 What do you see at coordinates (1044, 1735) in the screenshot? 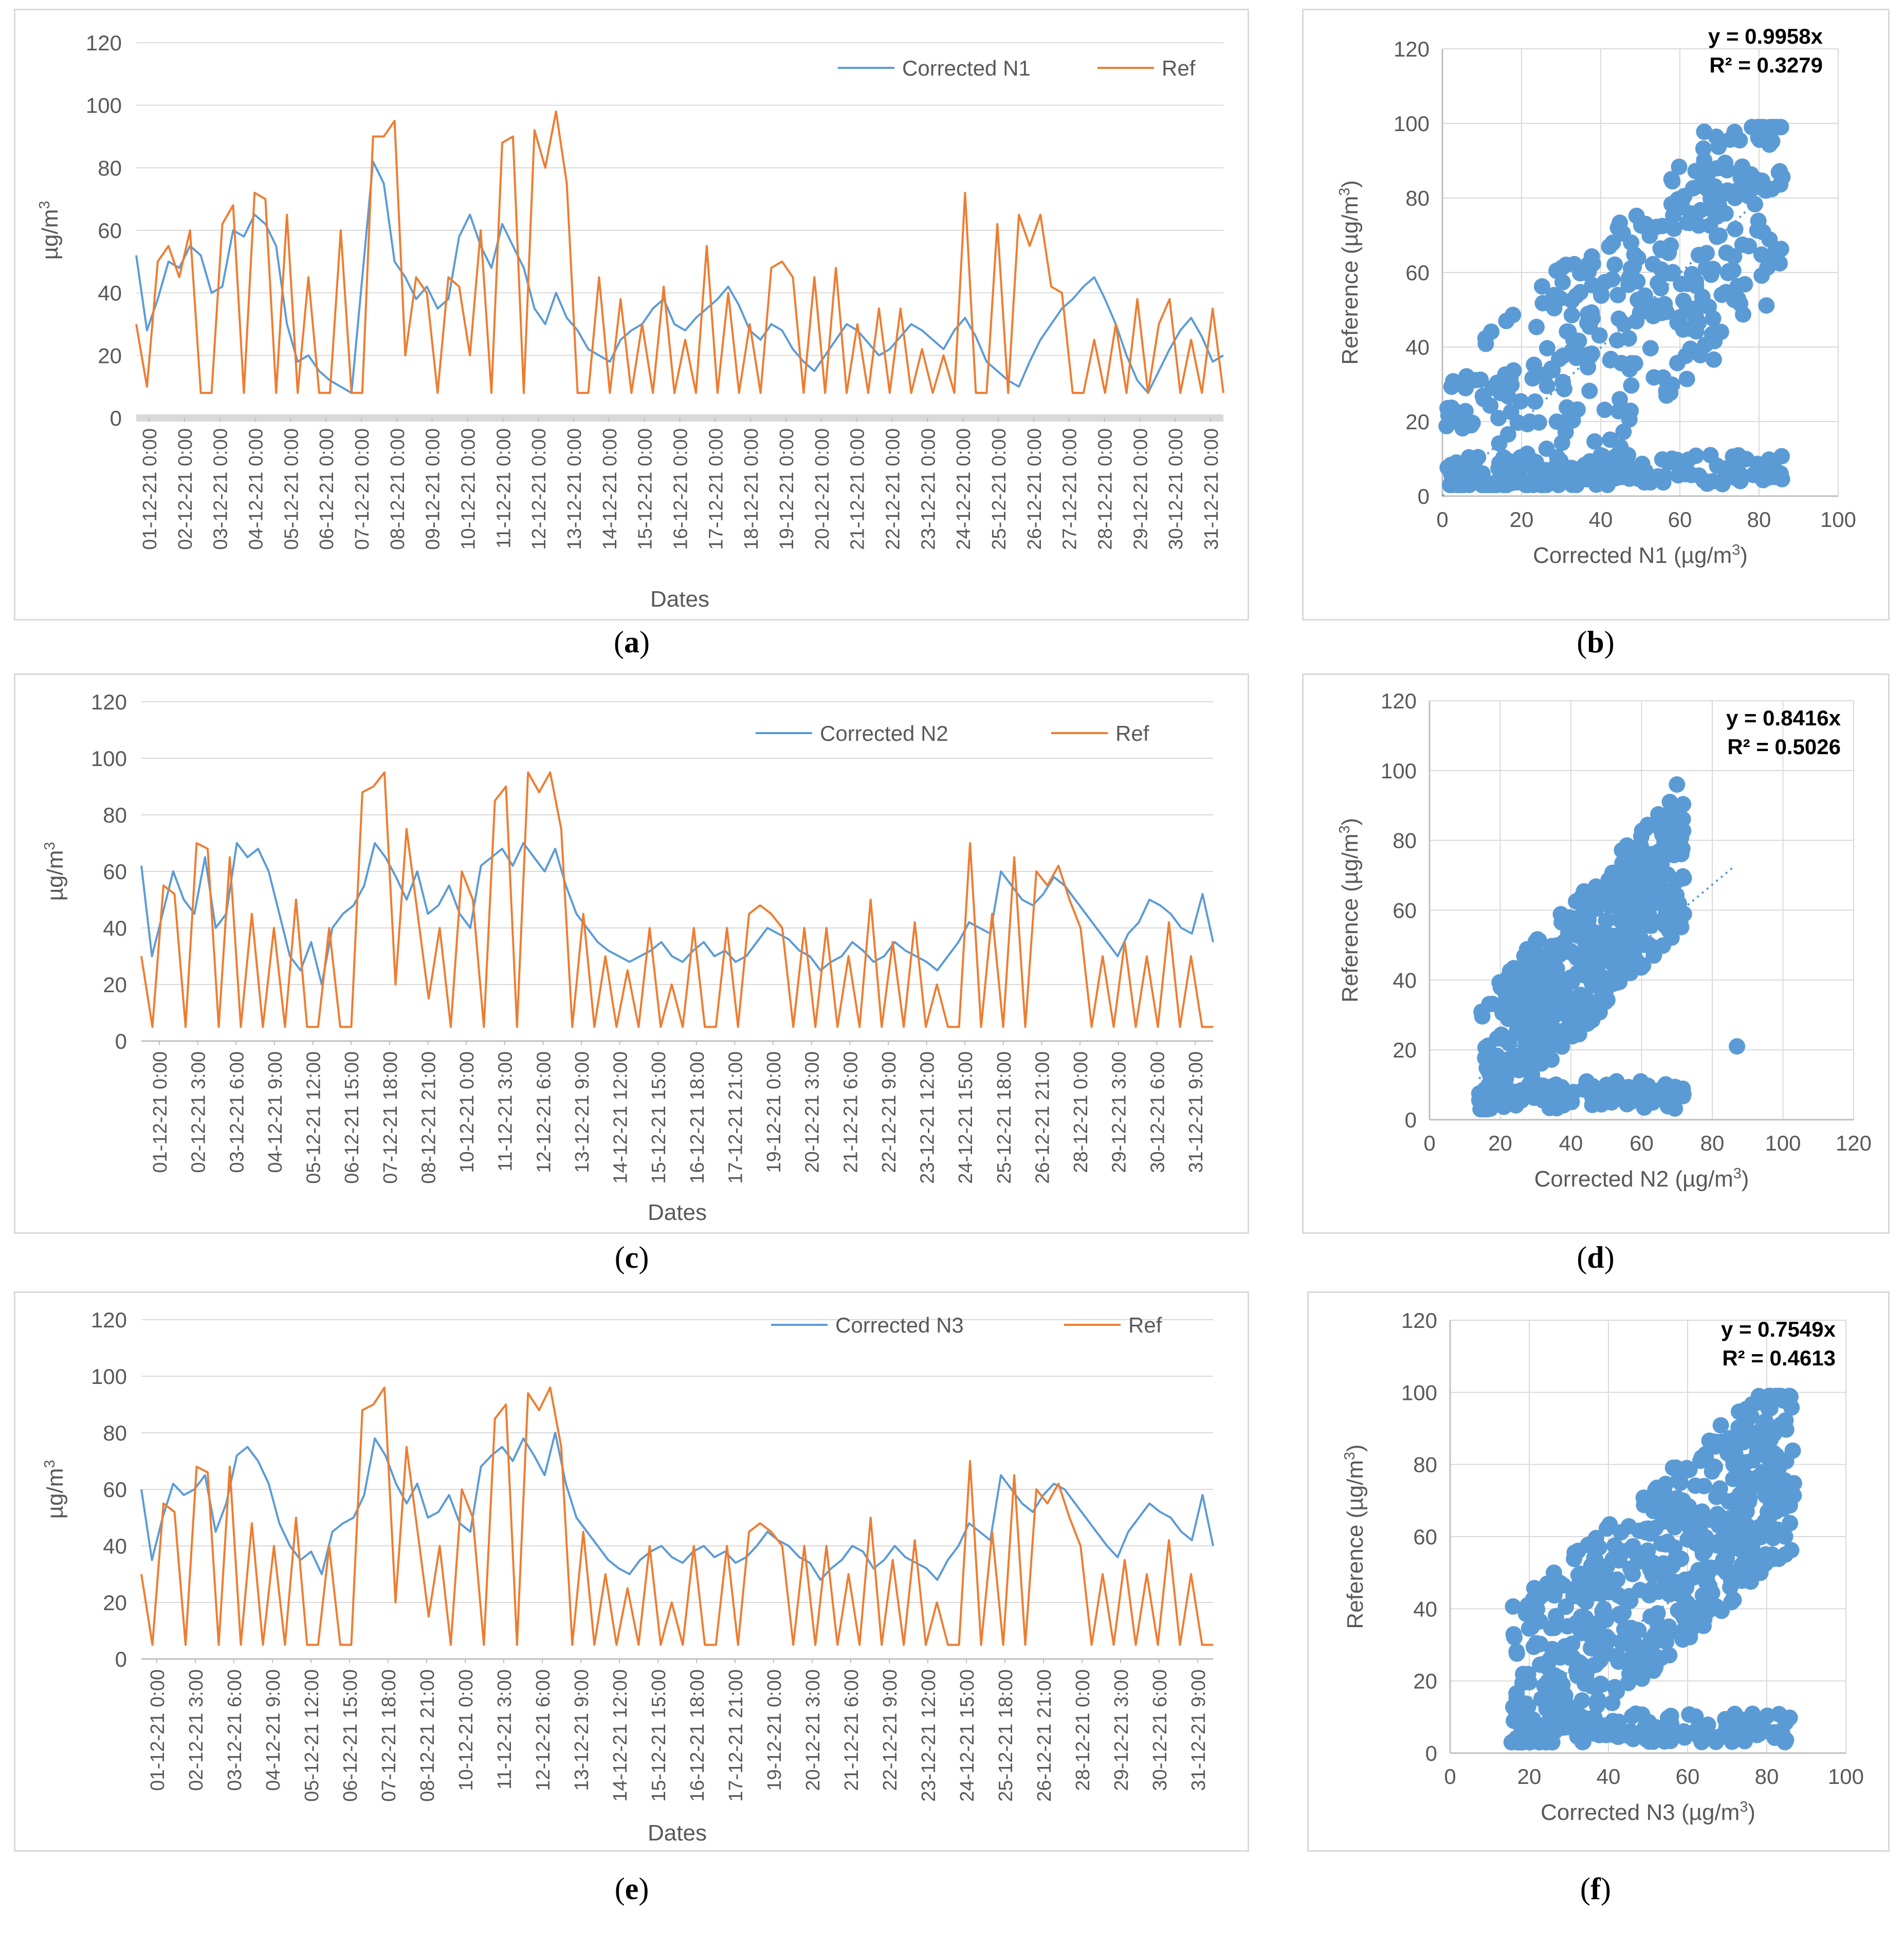
I see `x-tick-label: 26-12-21 21:00` at bounding box center [1044, 1735].